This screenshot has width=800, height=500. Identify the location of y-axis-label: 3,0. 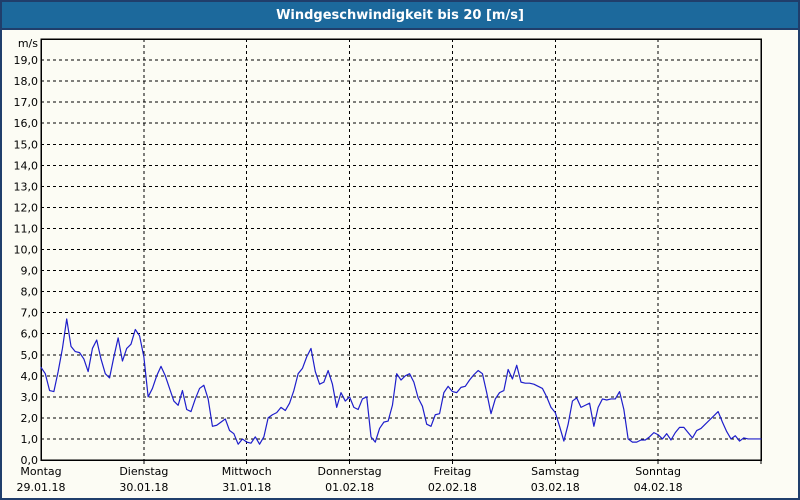
(30, 397).